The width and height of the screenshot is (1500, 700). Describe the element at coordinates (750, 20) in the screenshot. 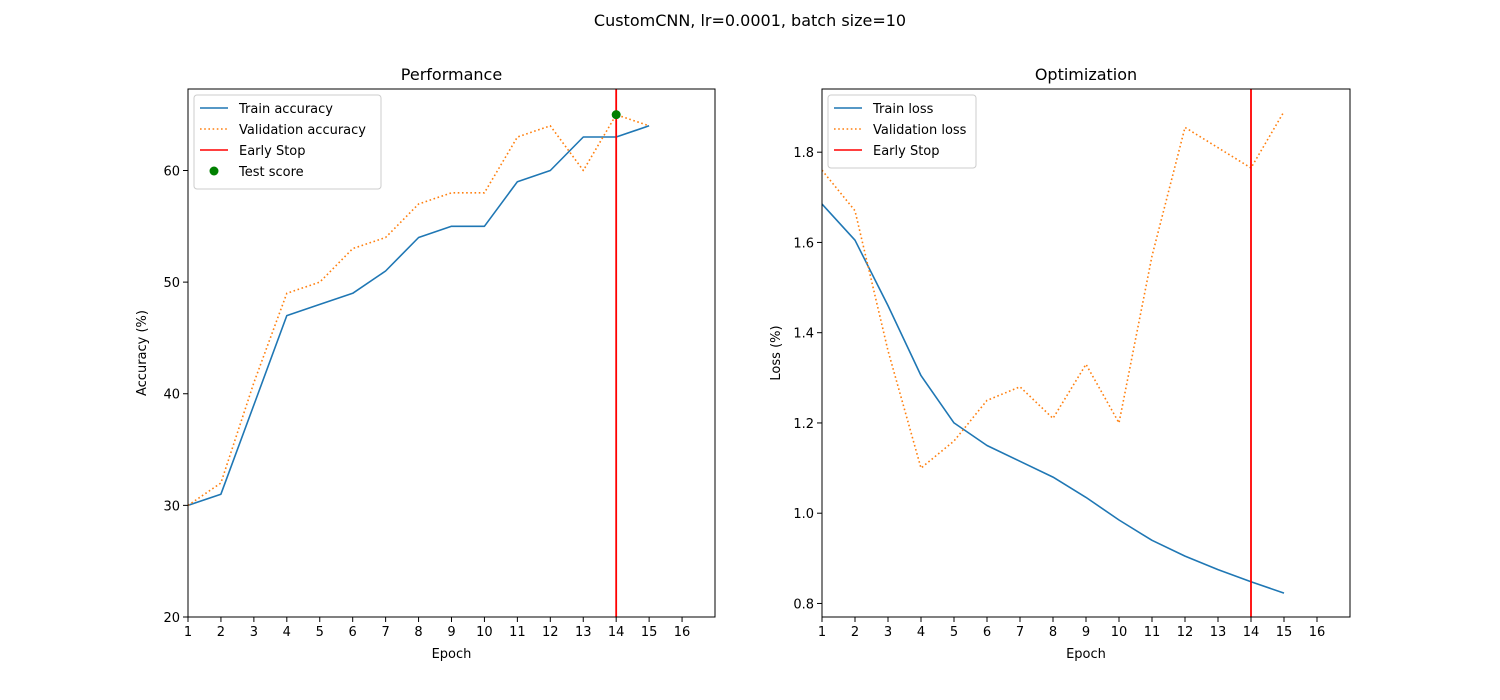

I see `figure-title: CustomCNN, lr=0.0001, batch size=10` at that location.